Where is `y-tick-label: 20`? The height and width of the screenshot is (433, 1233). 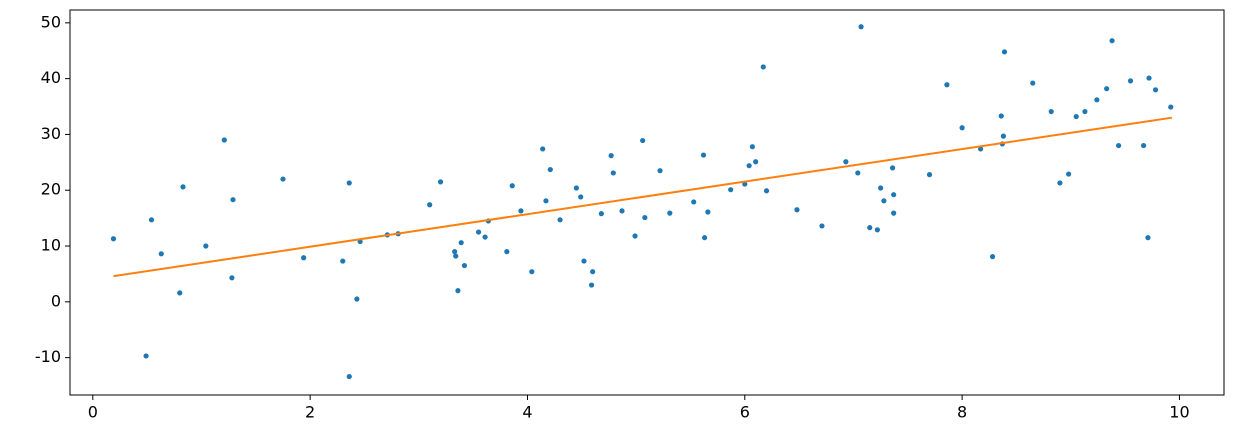 y-tick-label: 20 is located at coordinates (51, 189).